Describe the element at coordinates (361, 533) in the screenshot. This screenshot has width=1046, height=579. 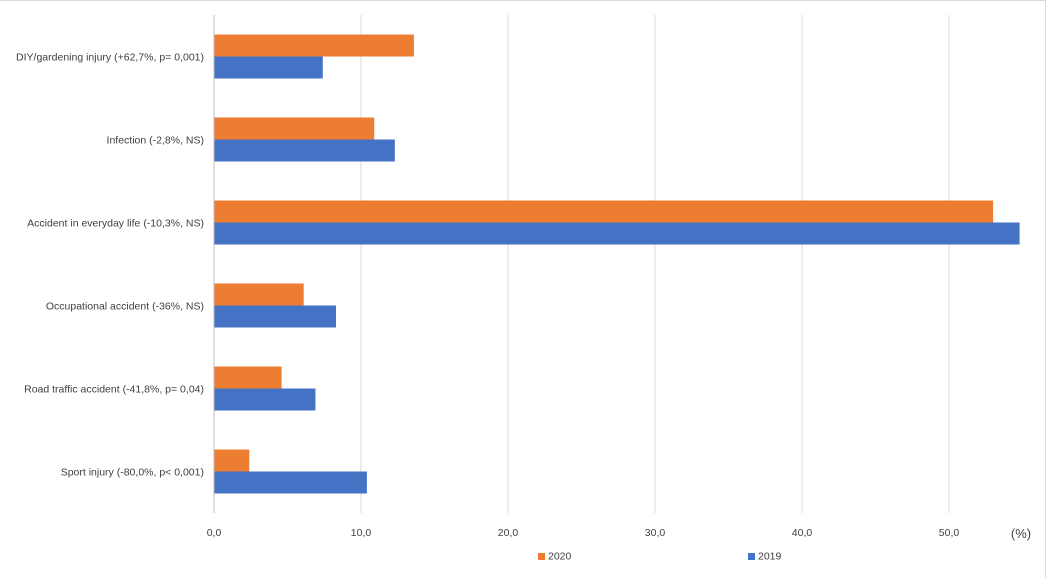
I see `x-tick-label: 10,0` at that location.